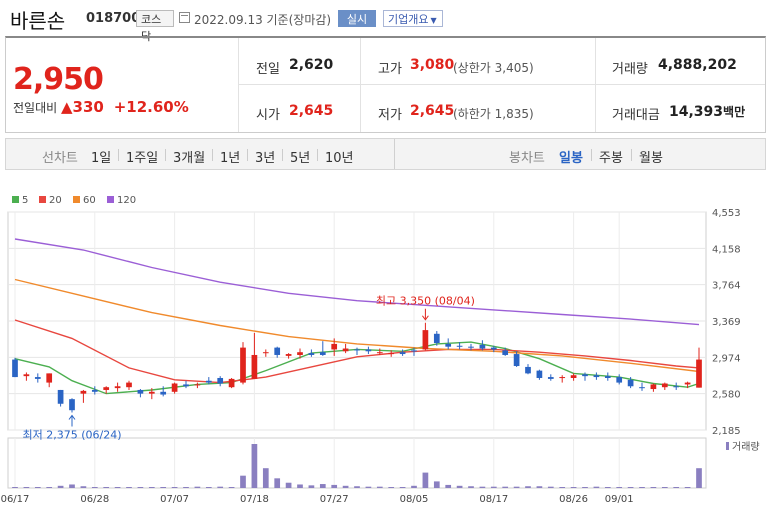  I want to click on open-value: 2,645, so click(311, 111).